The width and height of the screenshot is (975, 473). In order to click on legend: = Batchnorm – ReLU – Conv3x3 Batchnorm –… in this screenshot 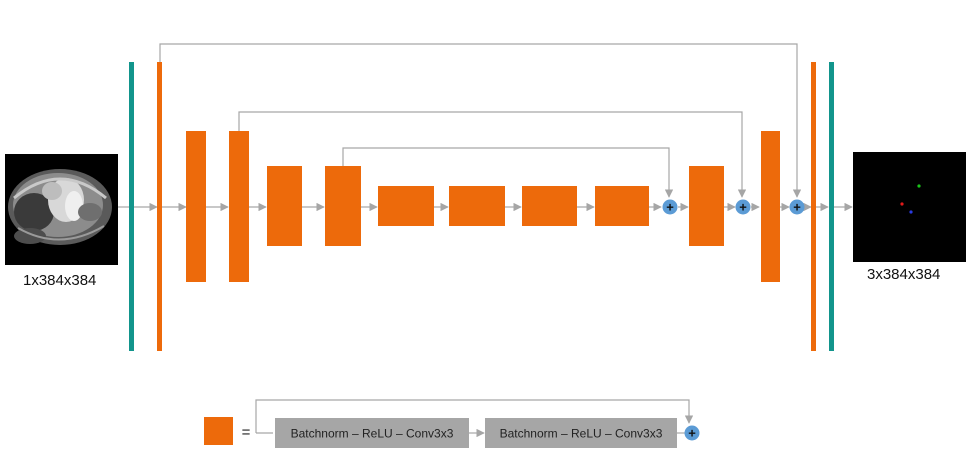, I will do `click(452, 423)`.